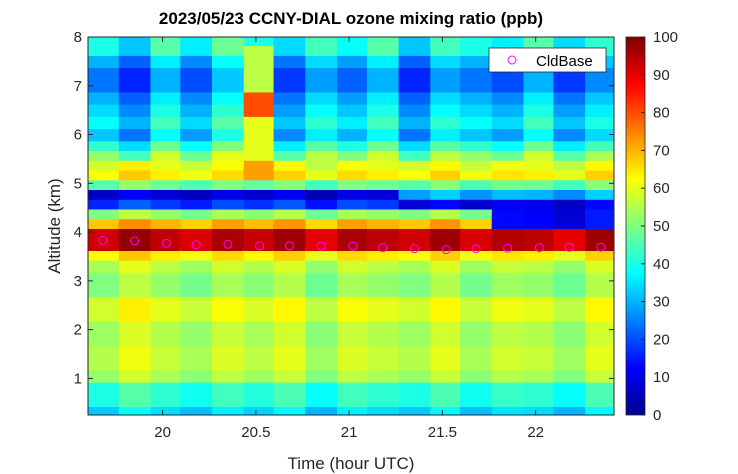 Image resolution: width=738 pixels, height=474 pixels. Describe the element at coordinates (661, 339) in the screenshot. I see `colorbar-tick-label: 20` at that location.